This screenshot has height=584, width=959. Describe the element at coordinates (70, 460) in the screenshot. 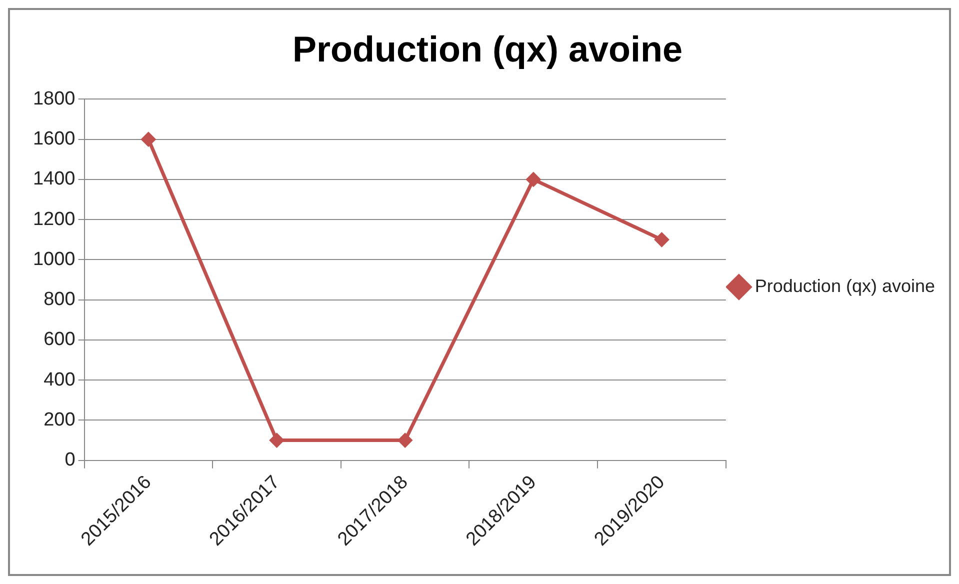

I see `y-tick-label: 0` at that location.